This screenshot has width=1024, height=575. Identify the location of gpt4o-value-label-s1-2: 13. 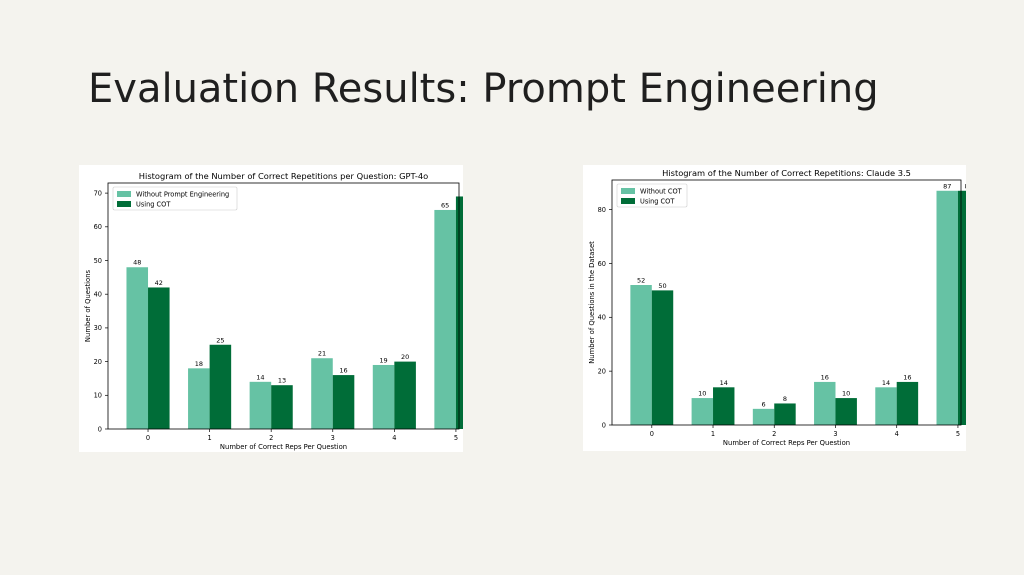
(282, 381).